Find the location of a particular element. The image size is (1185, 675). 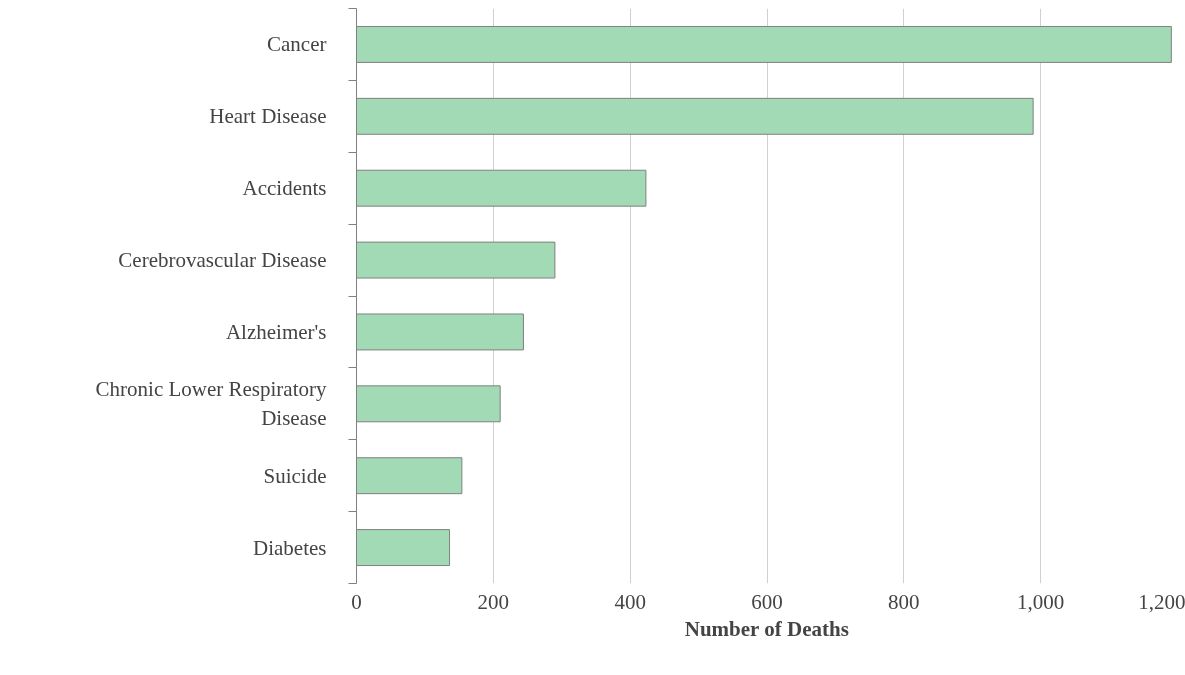

y-tick-label: Heart Disease is located at coordinates (268, 116).